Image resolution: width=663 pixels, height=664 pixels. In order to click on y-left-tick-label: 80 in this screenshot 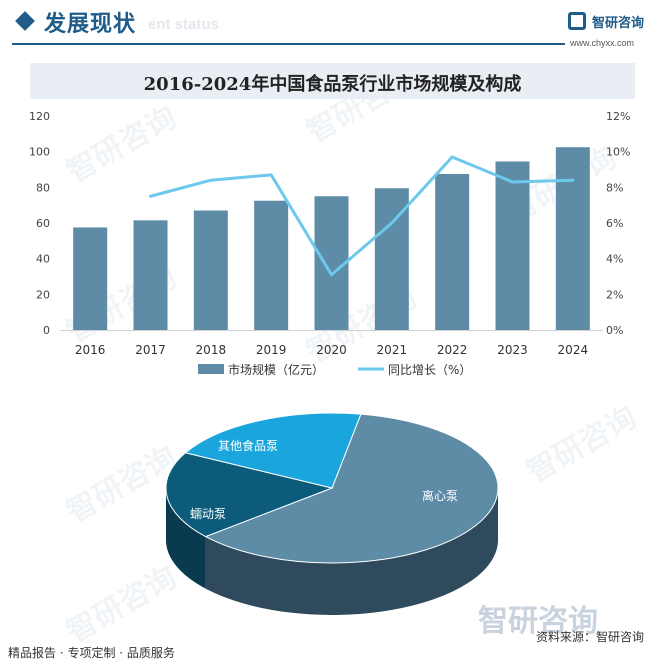, I will do `click(43, 187)`.